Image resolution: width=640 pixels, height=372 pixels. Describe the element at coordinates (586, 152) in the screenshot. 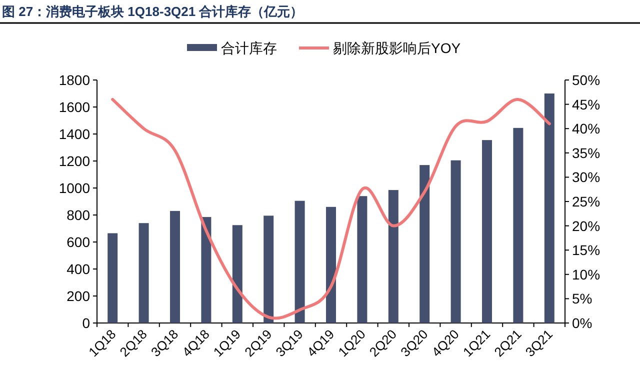

I see `y2-tick-label: 35%` at that location.